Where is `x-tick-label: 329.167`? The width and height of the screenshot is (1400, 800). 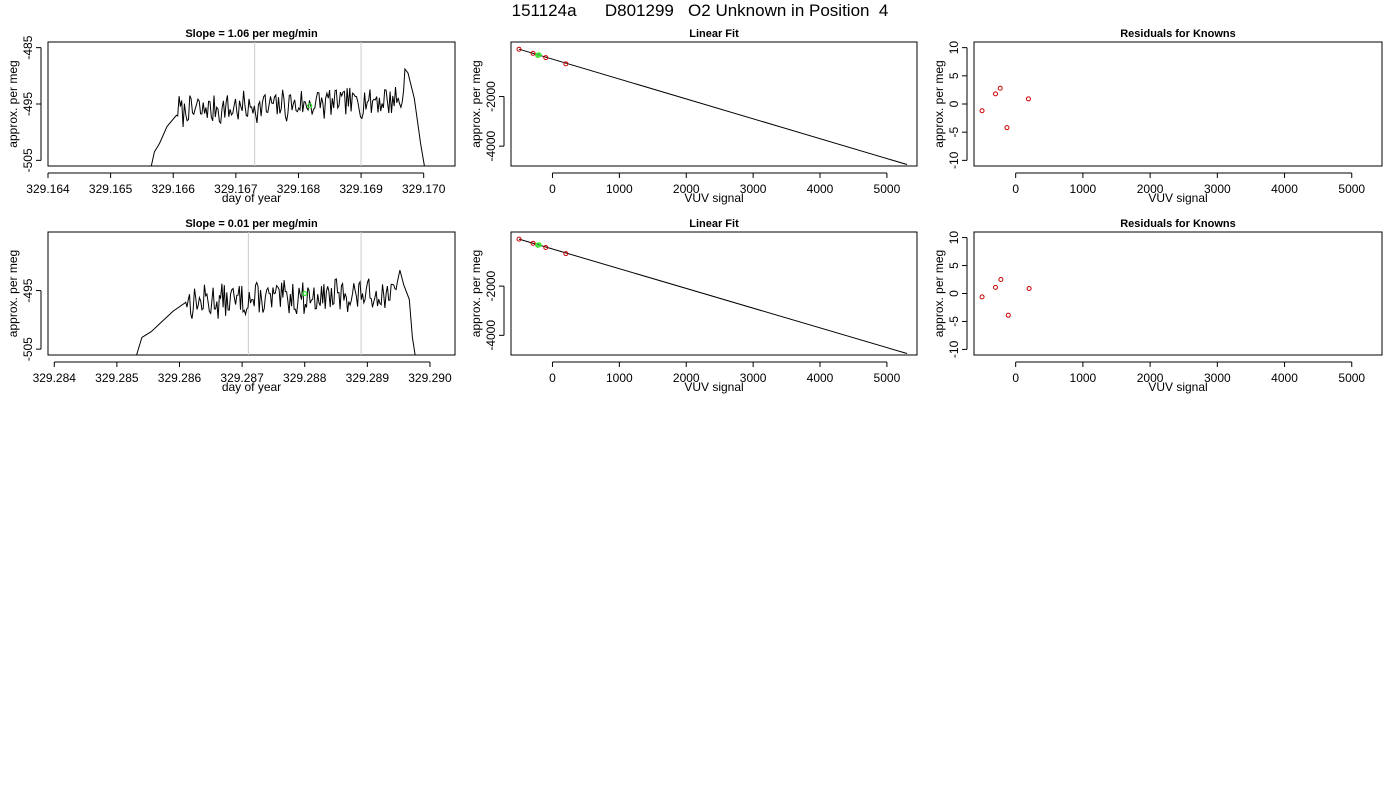
x-tick-label: 329.167 is located at coordinates (236, 189).